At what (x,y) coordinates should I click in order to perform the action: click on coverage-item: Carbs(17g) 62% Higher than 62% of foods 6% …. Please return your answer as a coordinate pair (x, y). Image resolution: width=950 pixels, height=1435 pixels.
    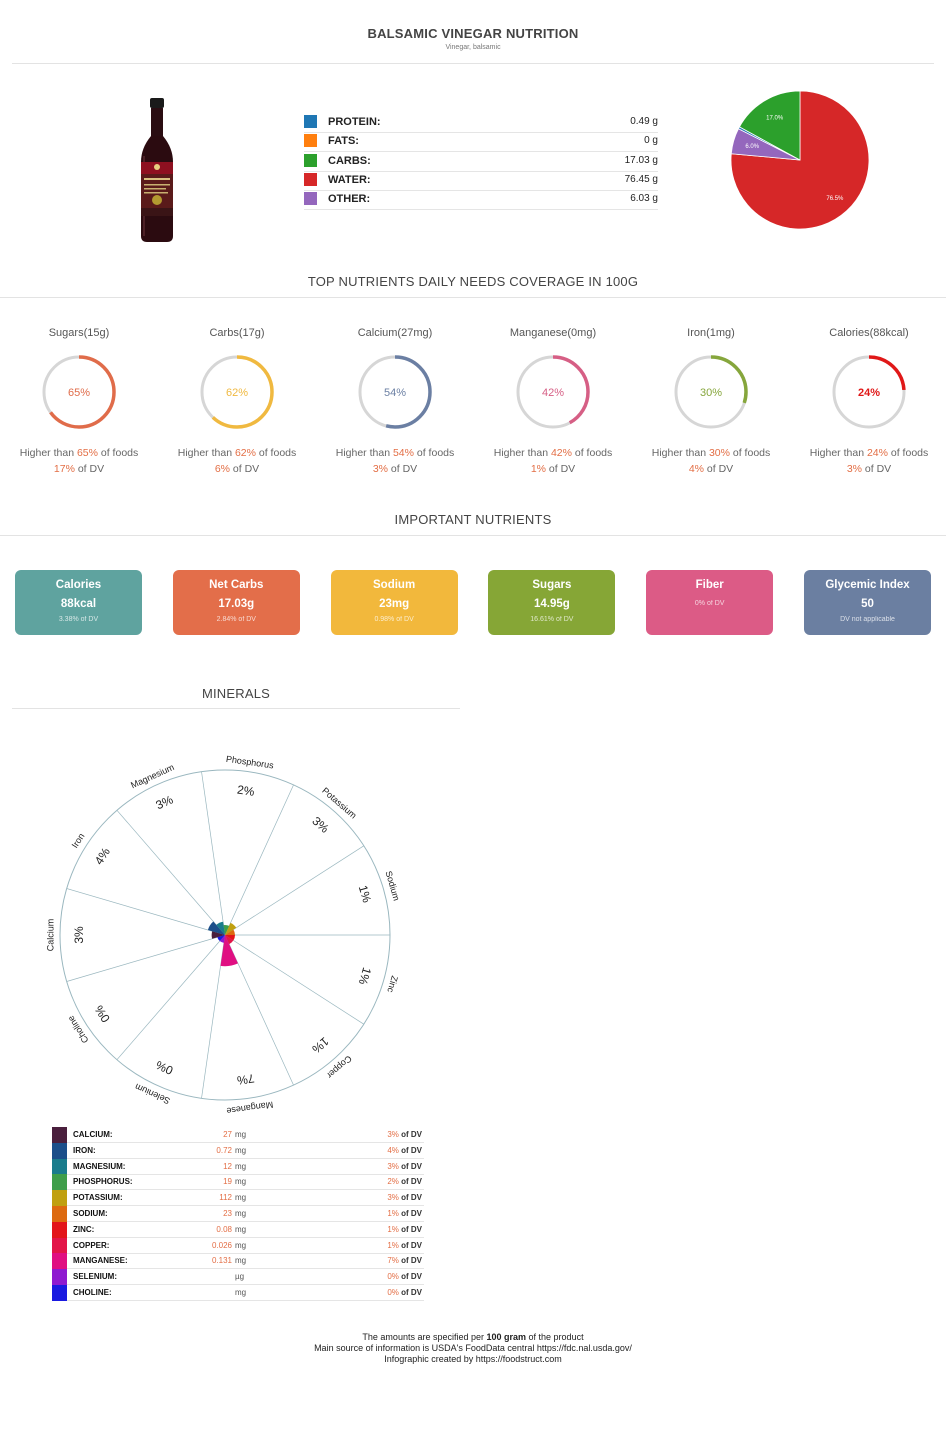
    Looking at the image, I should click on (237, 402).